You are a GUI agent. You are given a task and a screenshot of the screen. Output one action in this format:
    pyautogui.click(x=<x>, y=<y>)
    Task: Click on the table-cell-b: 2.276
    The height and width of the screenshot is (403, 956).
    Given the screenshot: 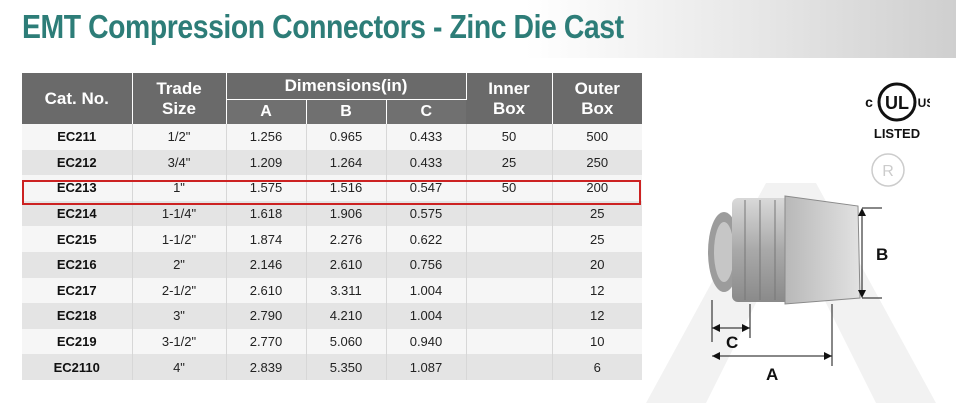 What is the action you would take?
    pyautogui.click(x=346, y=239)
    